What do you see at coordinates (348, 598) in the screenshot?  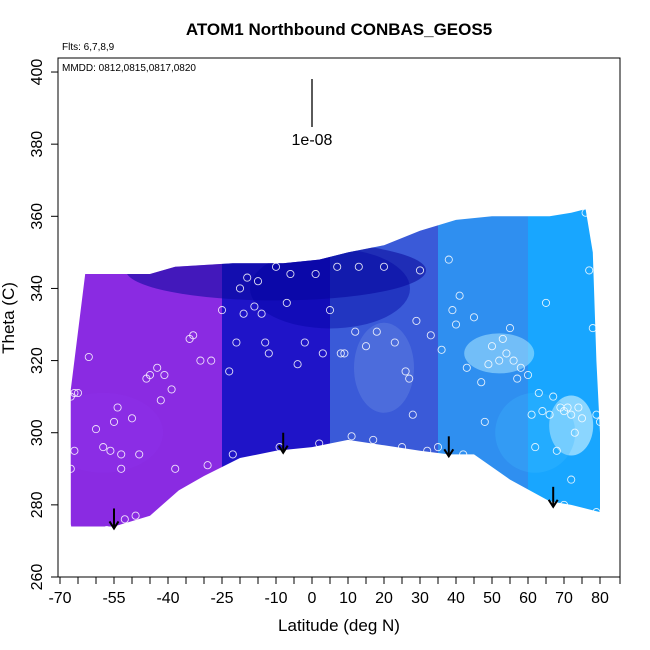 I see `x-tick-label: 10` at bounding box center [348, 598].